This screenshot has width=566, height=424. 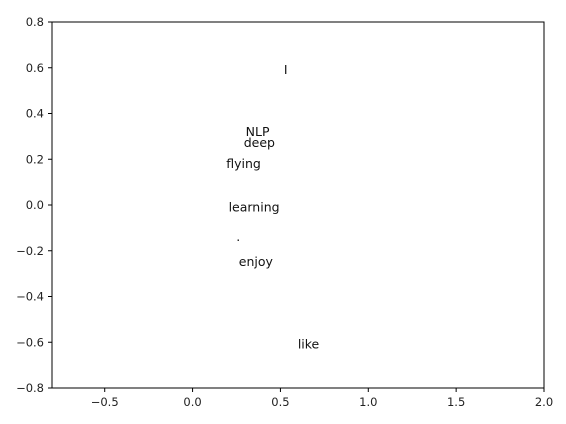 What do you see at coordinates (35, 114) in the screenshot?
I see `y-tick-label: 0.4` at bounding box center [35, 114].